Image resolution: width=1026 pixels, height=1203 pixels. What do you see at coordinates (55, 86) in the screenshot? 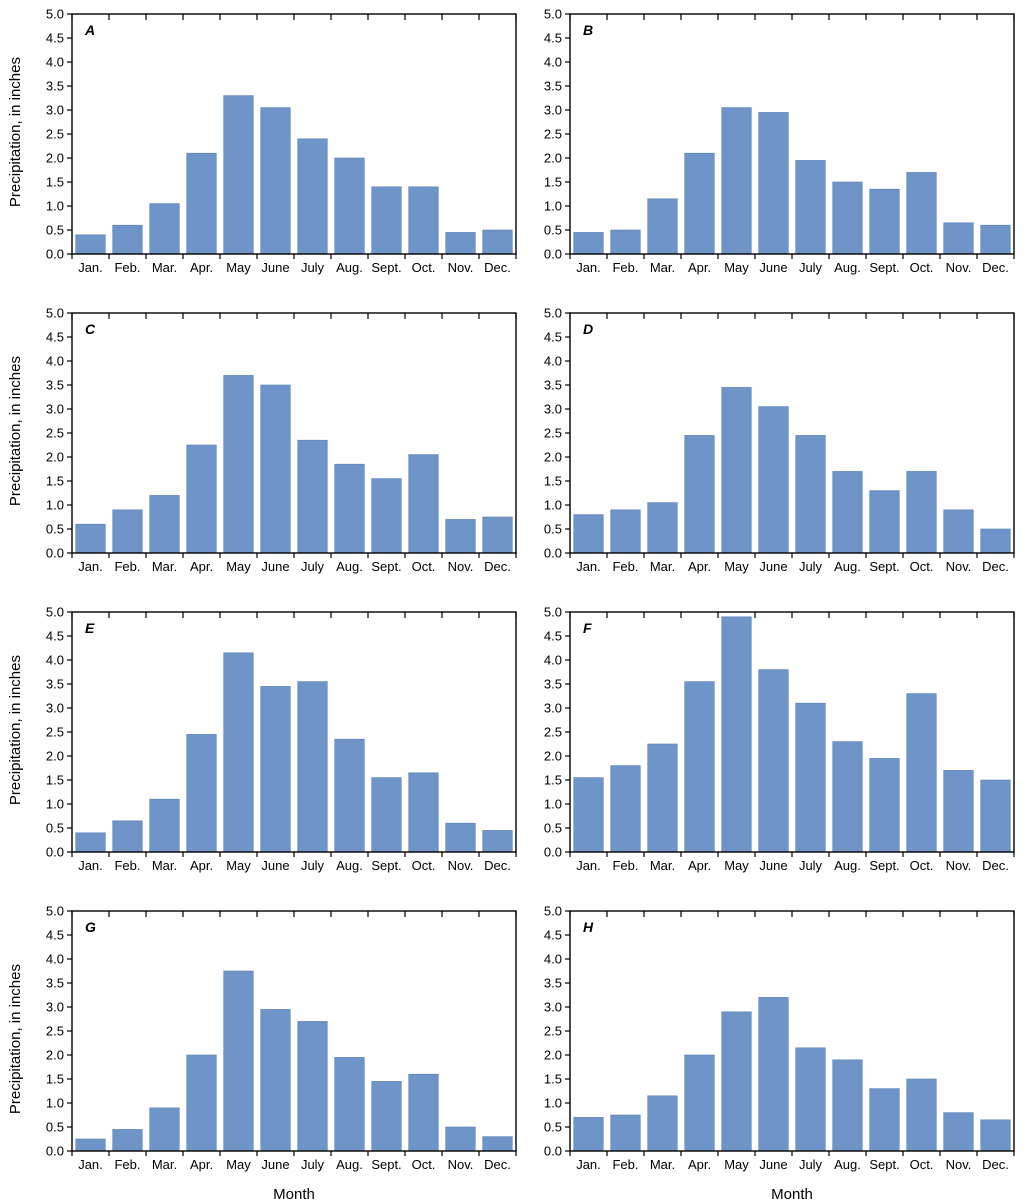
I see `y-tick-label: 3.5` at bounding box center [55, 86].